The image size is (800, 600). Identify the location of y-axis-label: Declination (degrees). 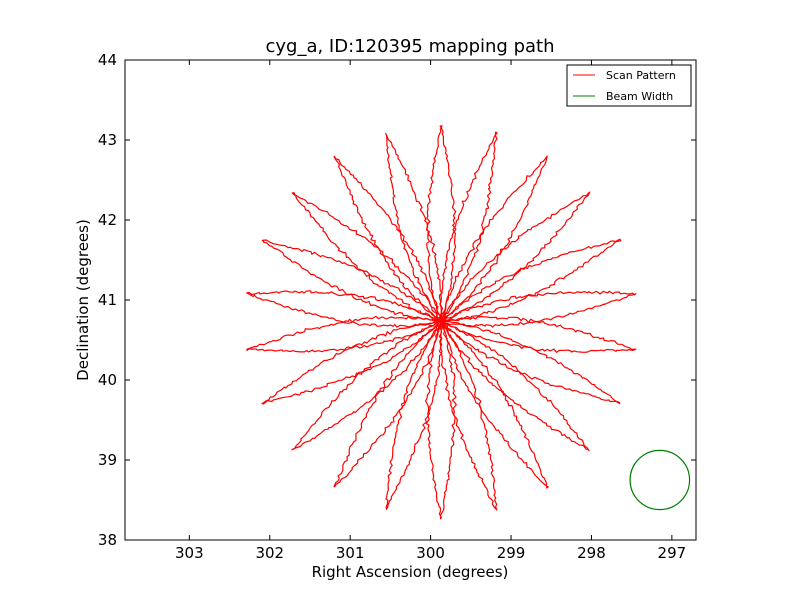
(83, 300).